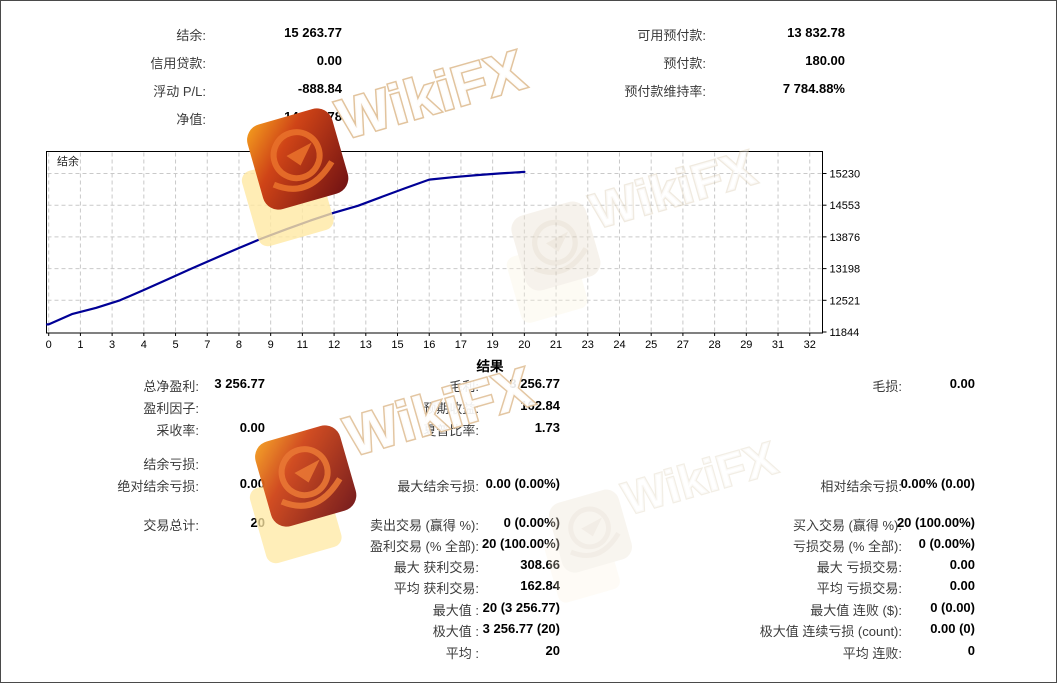  Describe the element at coordinates (859, 567) in the screenshot. I see `stat-label: 最大 亏损交易:` at that location.